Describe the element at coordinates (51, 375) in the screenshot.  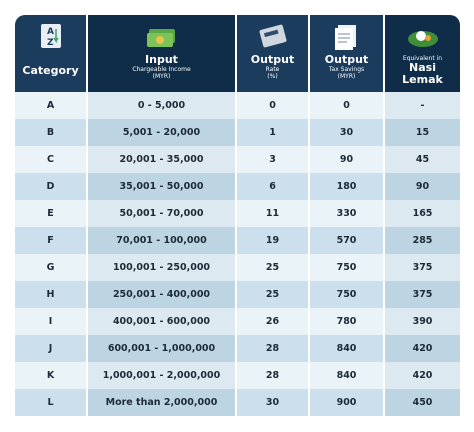
I see `table-cell: K` at that location.